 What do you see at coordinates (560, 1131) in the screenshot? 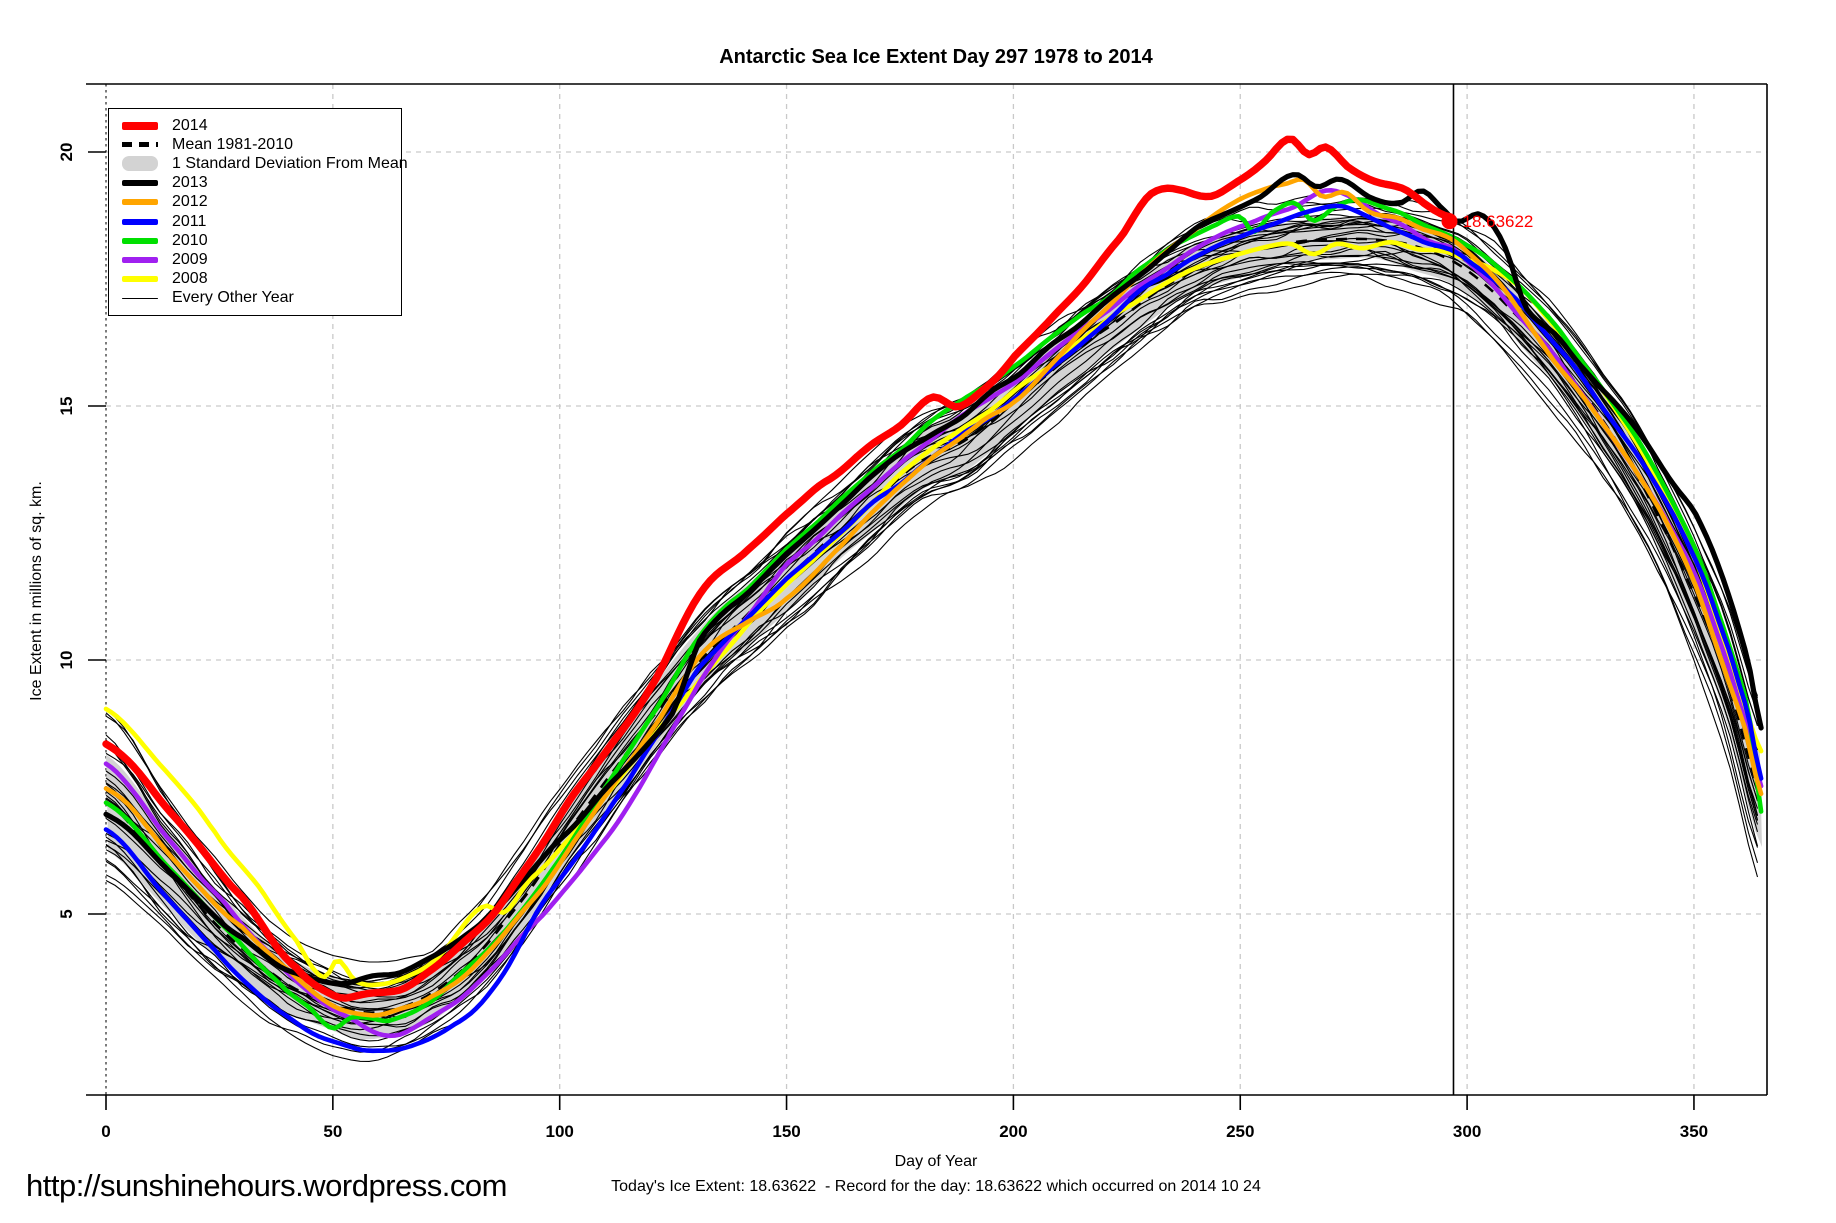
I see `x-tick-label-100: 100` at bounding box center [560, 1131].